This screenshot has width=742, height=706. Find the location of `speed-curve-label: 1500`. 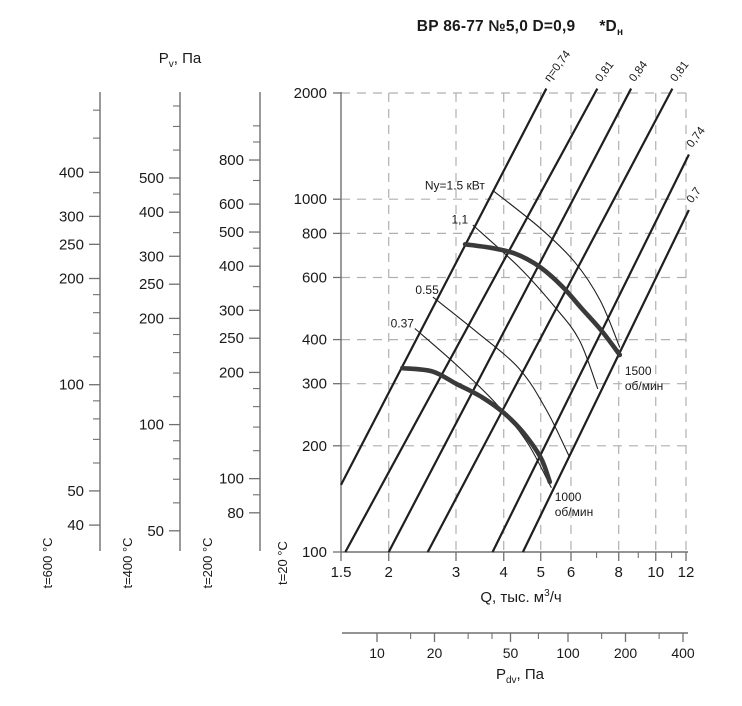

speed-curve-label: 1500 is located at coordinates (638, 371).